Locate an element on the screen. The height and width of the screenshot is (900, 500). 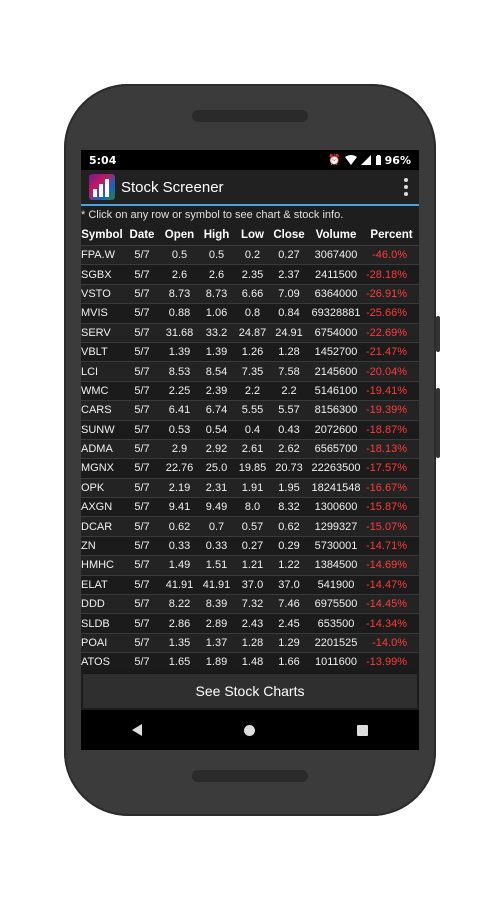
cell-symbol: SGBX is located at coordinates (96, 274).